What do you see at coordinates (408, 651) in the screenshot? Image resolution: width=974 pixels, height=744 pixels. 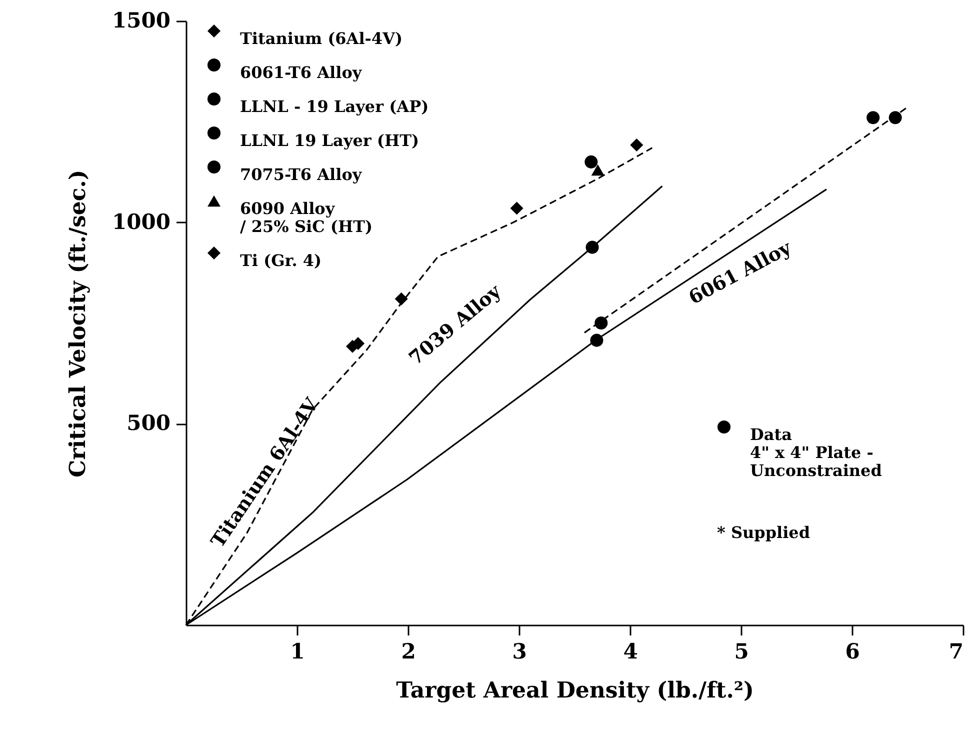 I see `x-tick-label: 2` at bounding box center [408, 651].